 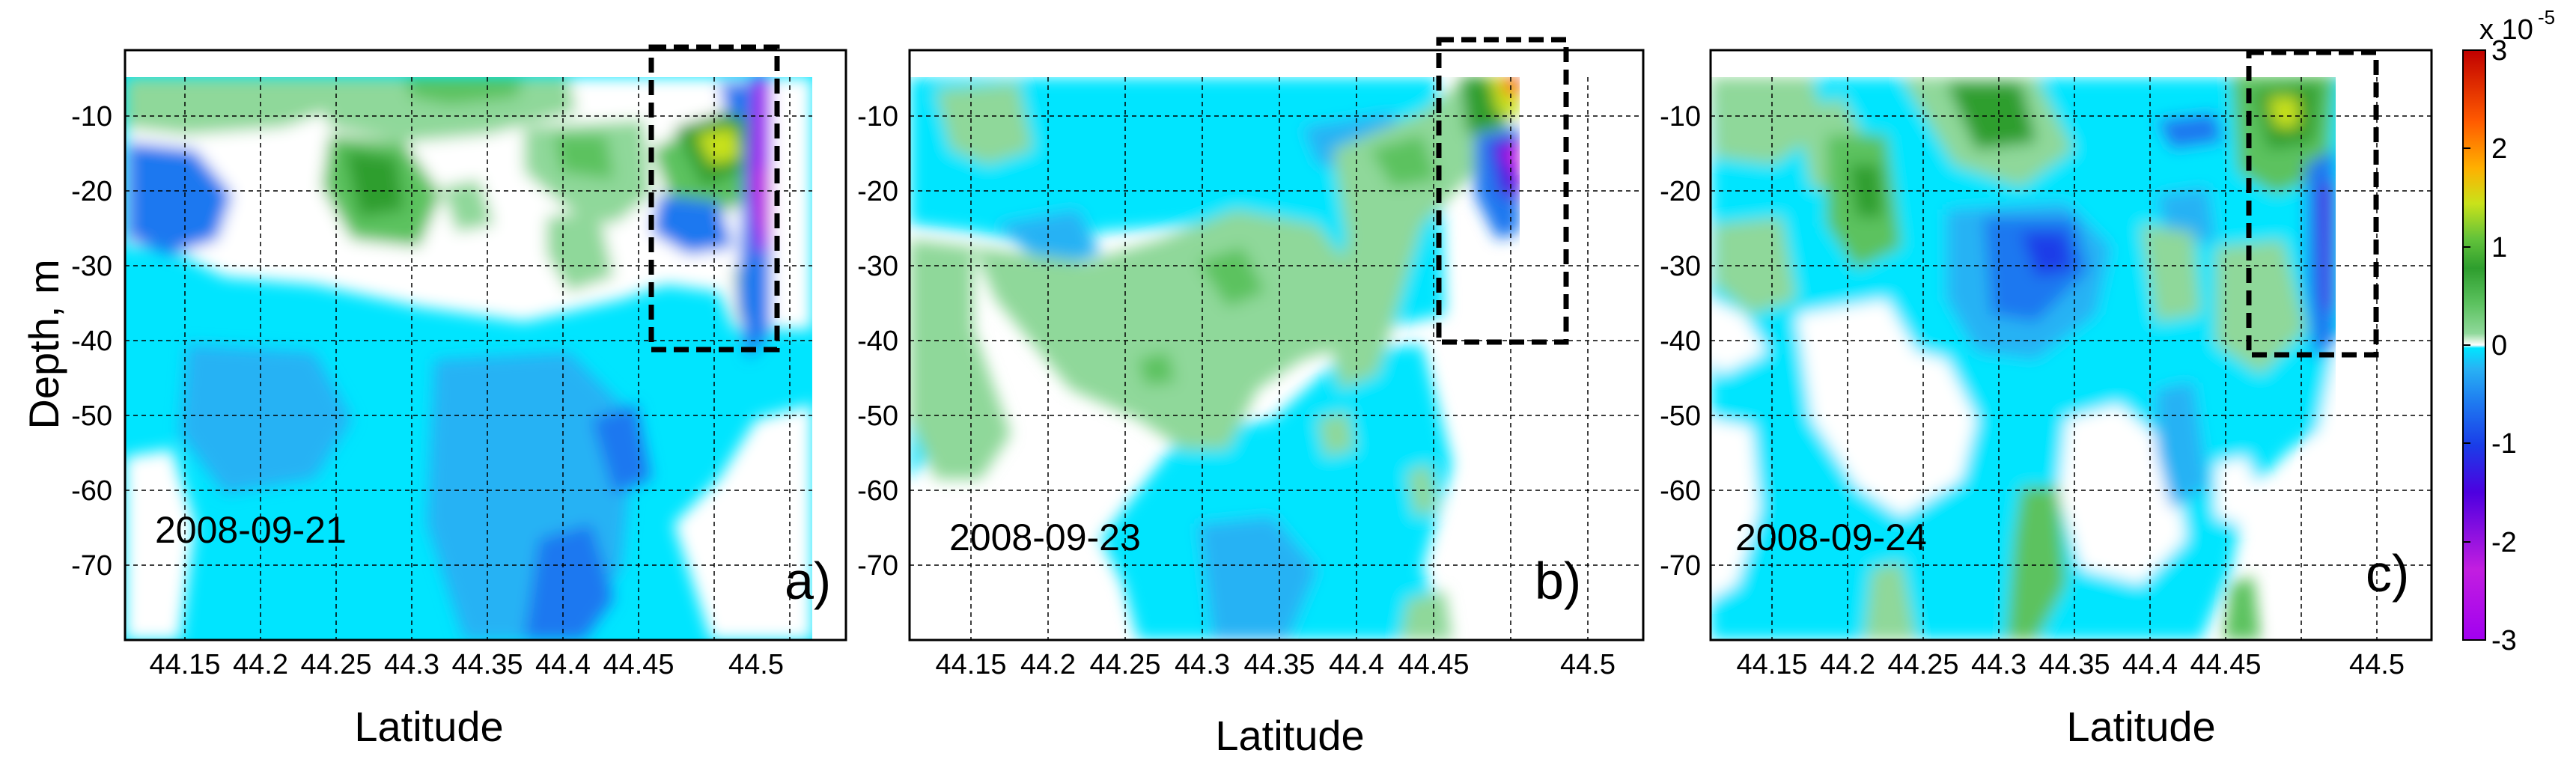 I want to click on panel-b-date: 2008-09-23, so click(x=1045, y=537).